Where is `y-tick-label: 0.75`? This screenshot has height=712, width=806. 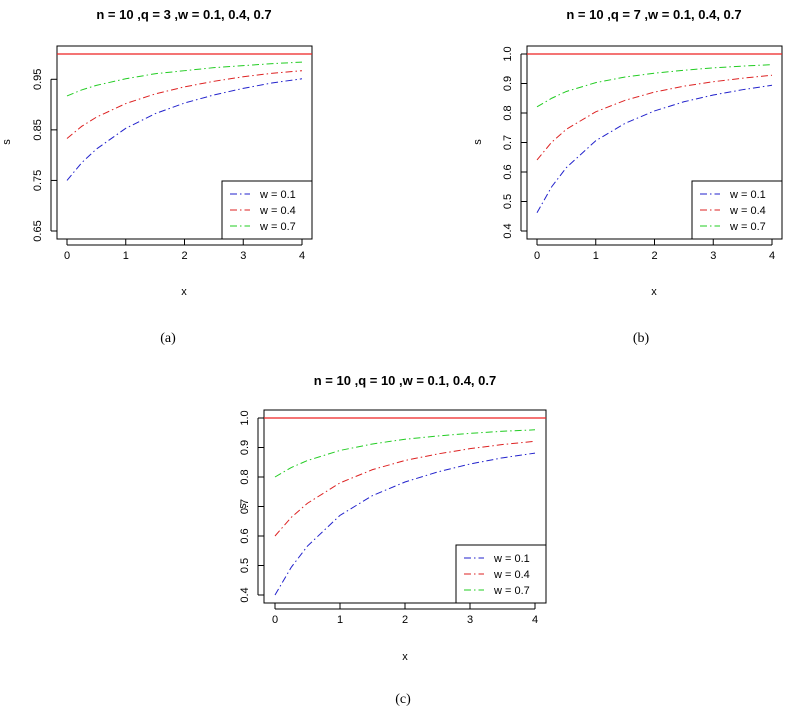
y-tick-label: 0.75 is located at coordinates (38, 180).